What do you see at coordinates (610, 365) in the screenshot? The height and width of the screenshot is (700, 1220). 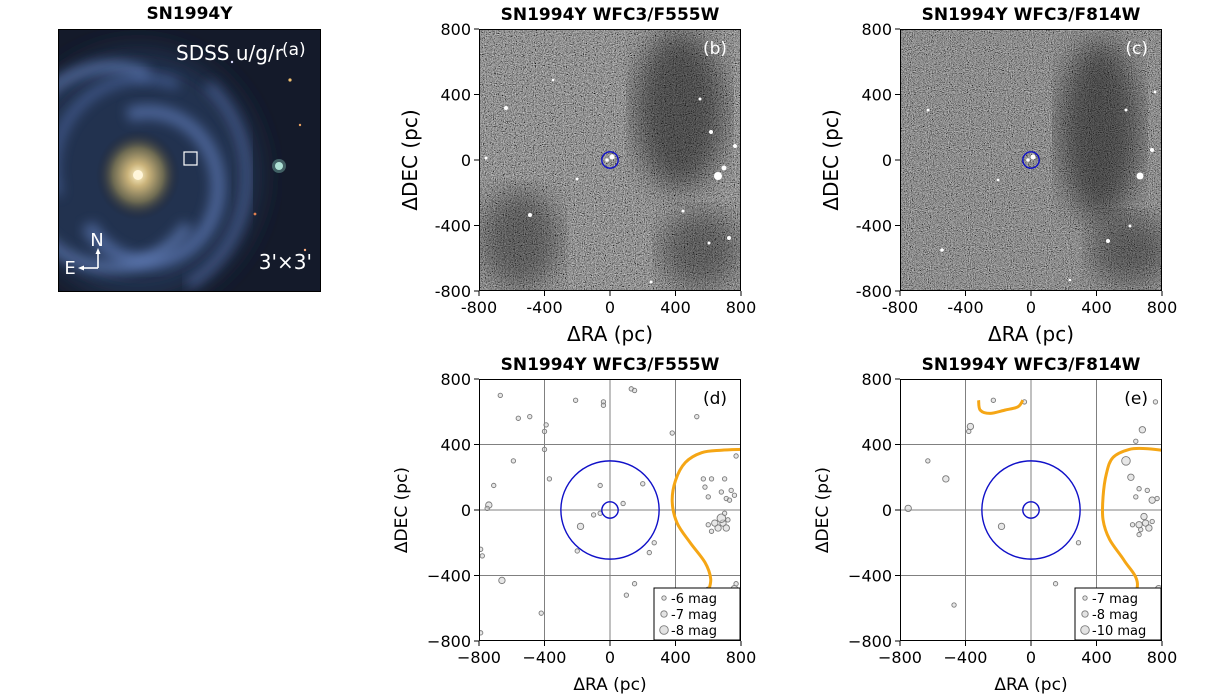 I see `panel-d-title: SN1994Y WFC3/F555W` at bounding box center [610, 365].